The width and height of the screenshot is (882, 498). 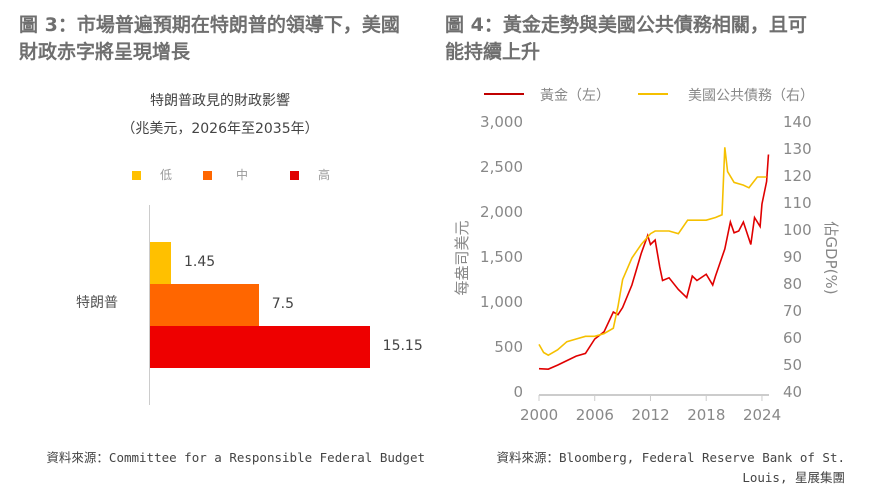 I want to click on y2-tick-label: 90, so click(x=793, y=257).